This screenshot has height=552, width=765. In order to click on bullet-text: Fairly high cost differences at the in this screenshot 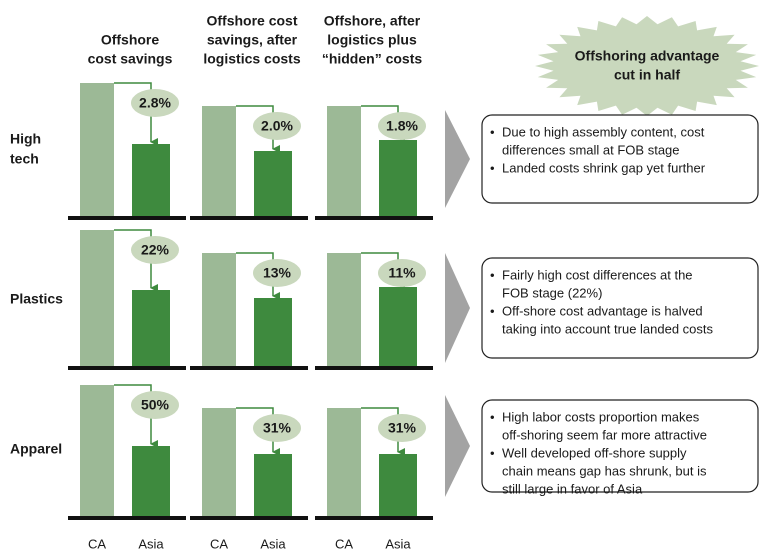, I will do `click(597, 274)`.